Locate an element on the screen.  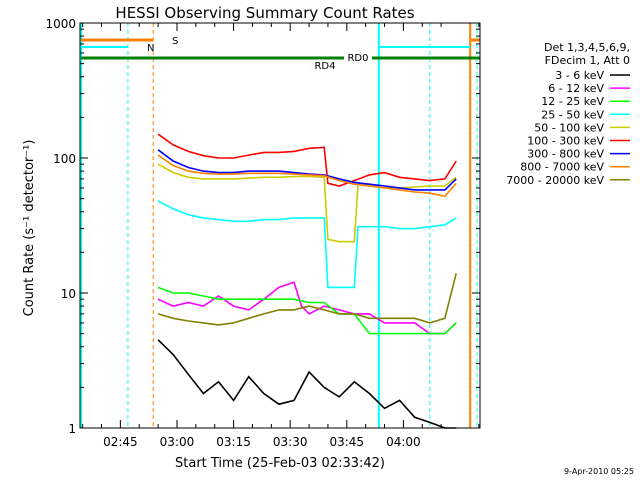
legend-header-line-1: Det 1,3,4,5,6,9, is located at coordinates (587, 47).